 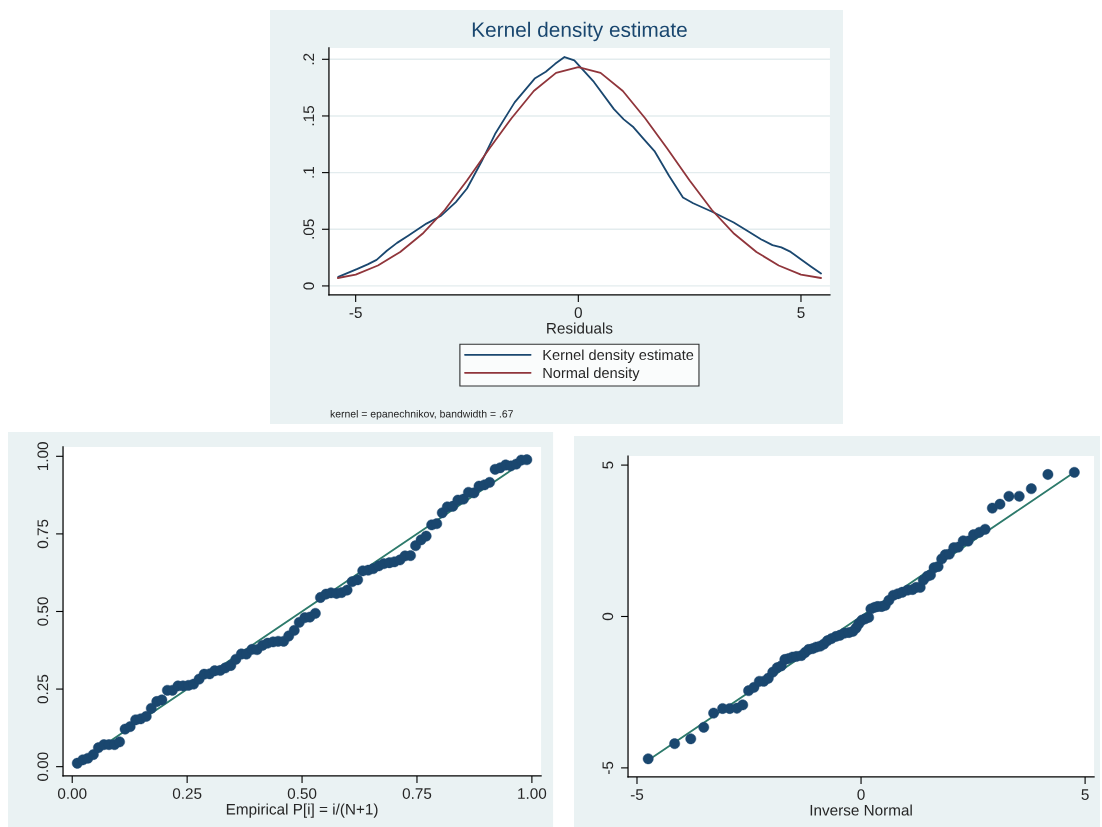 I want to click on x-tick-label: 0.25, so click(x=187, y=793).